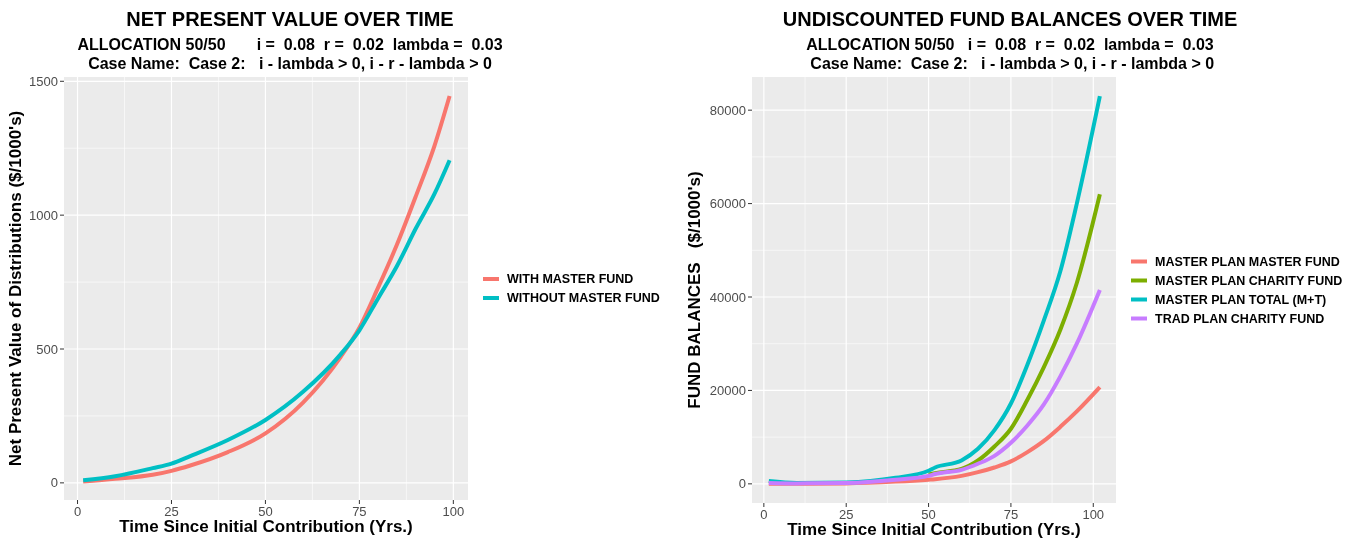  What do you see at coordinates (1241, 299) in the screenshot?
I see `legend-label: MASTER PLAN TOTAL (M+T)` at bounding box center [1241, 299].